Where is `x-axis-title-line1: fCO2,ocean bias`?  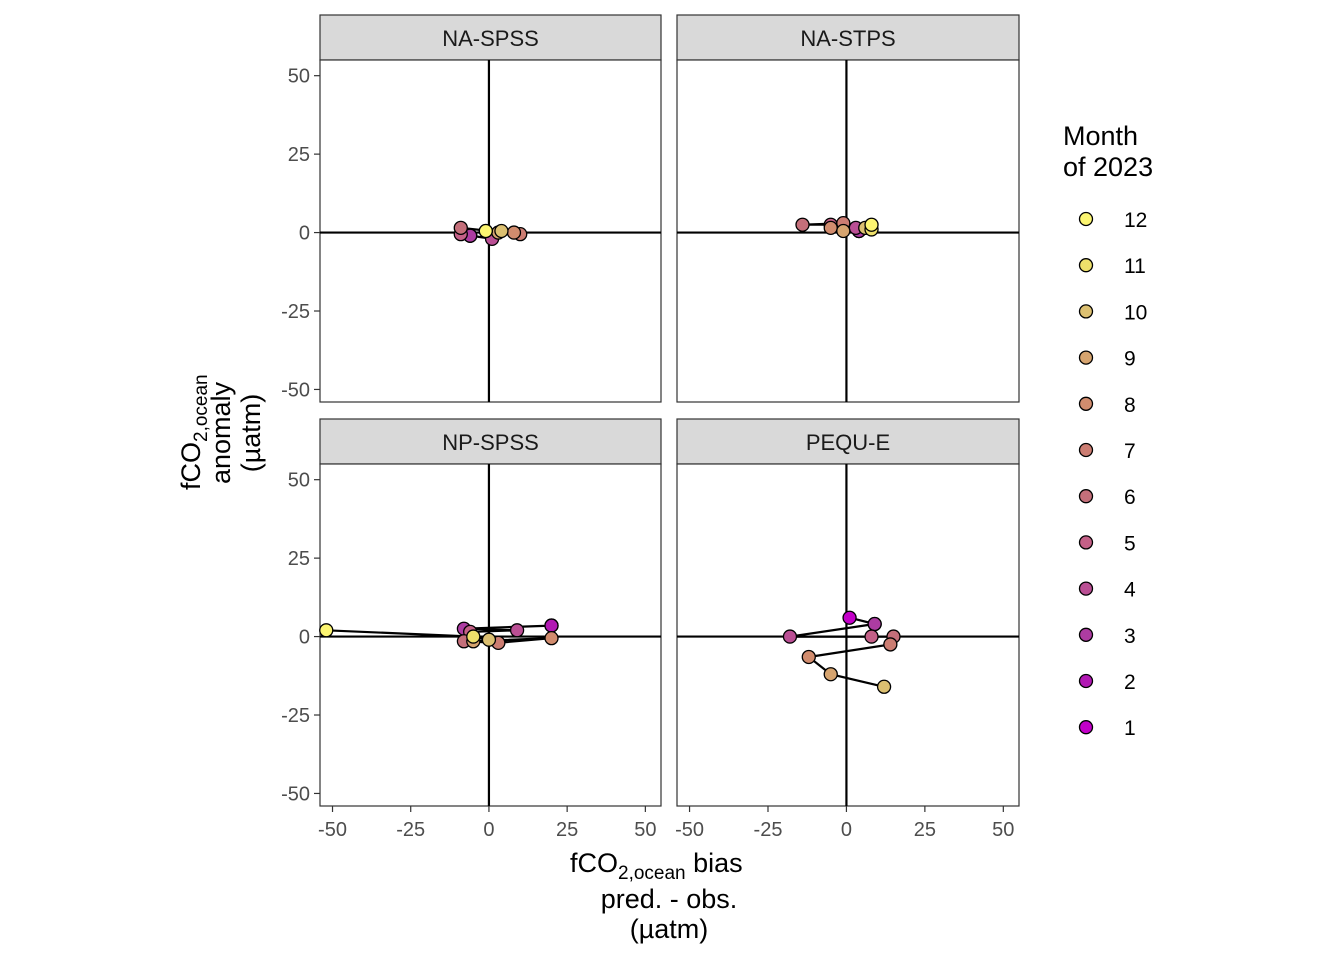 x-axis-title-line1: fCO2,ocean bias is located at coordinates (656, 866).